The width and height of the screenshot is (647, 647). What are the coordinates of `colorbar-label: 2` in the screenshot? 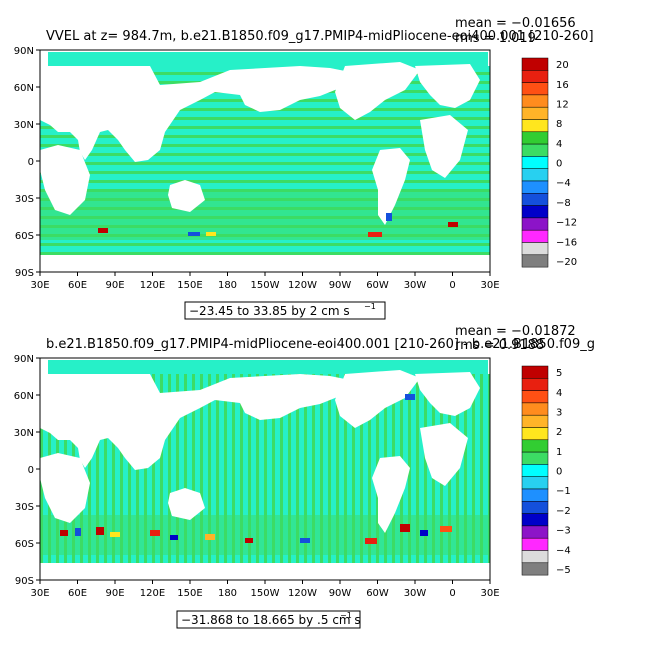 It's located at (559, 432).